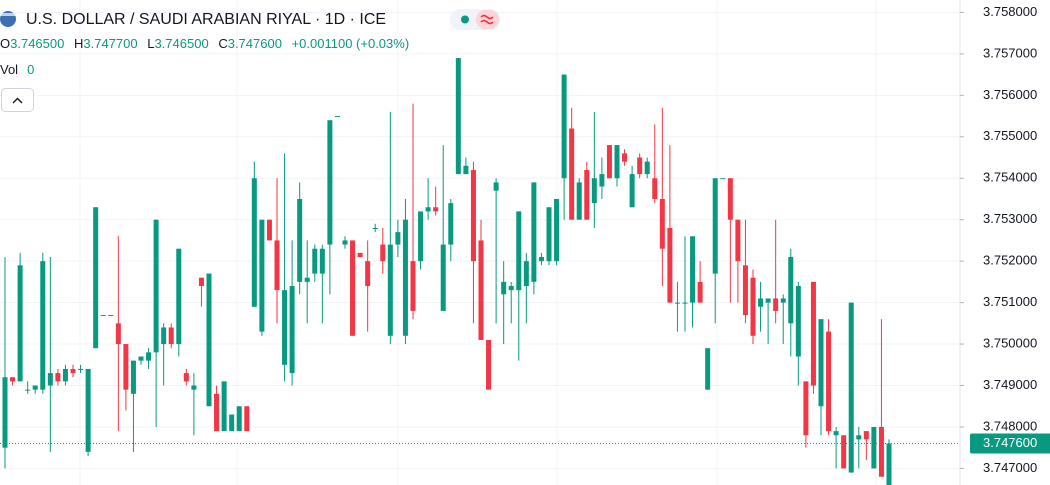  What do you see at coordinates (222, 43) in the screenshot?
I see `close-label: C` at bounding box center [222, 43].